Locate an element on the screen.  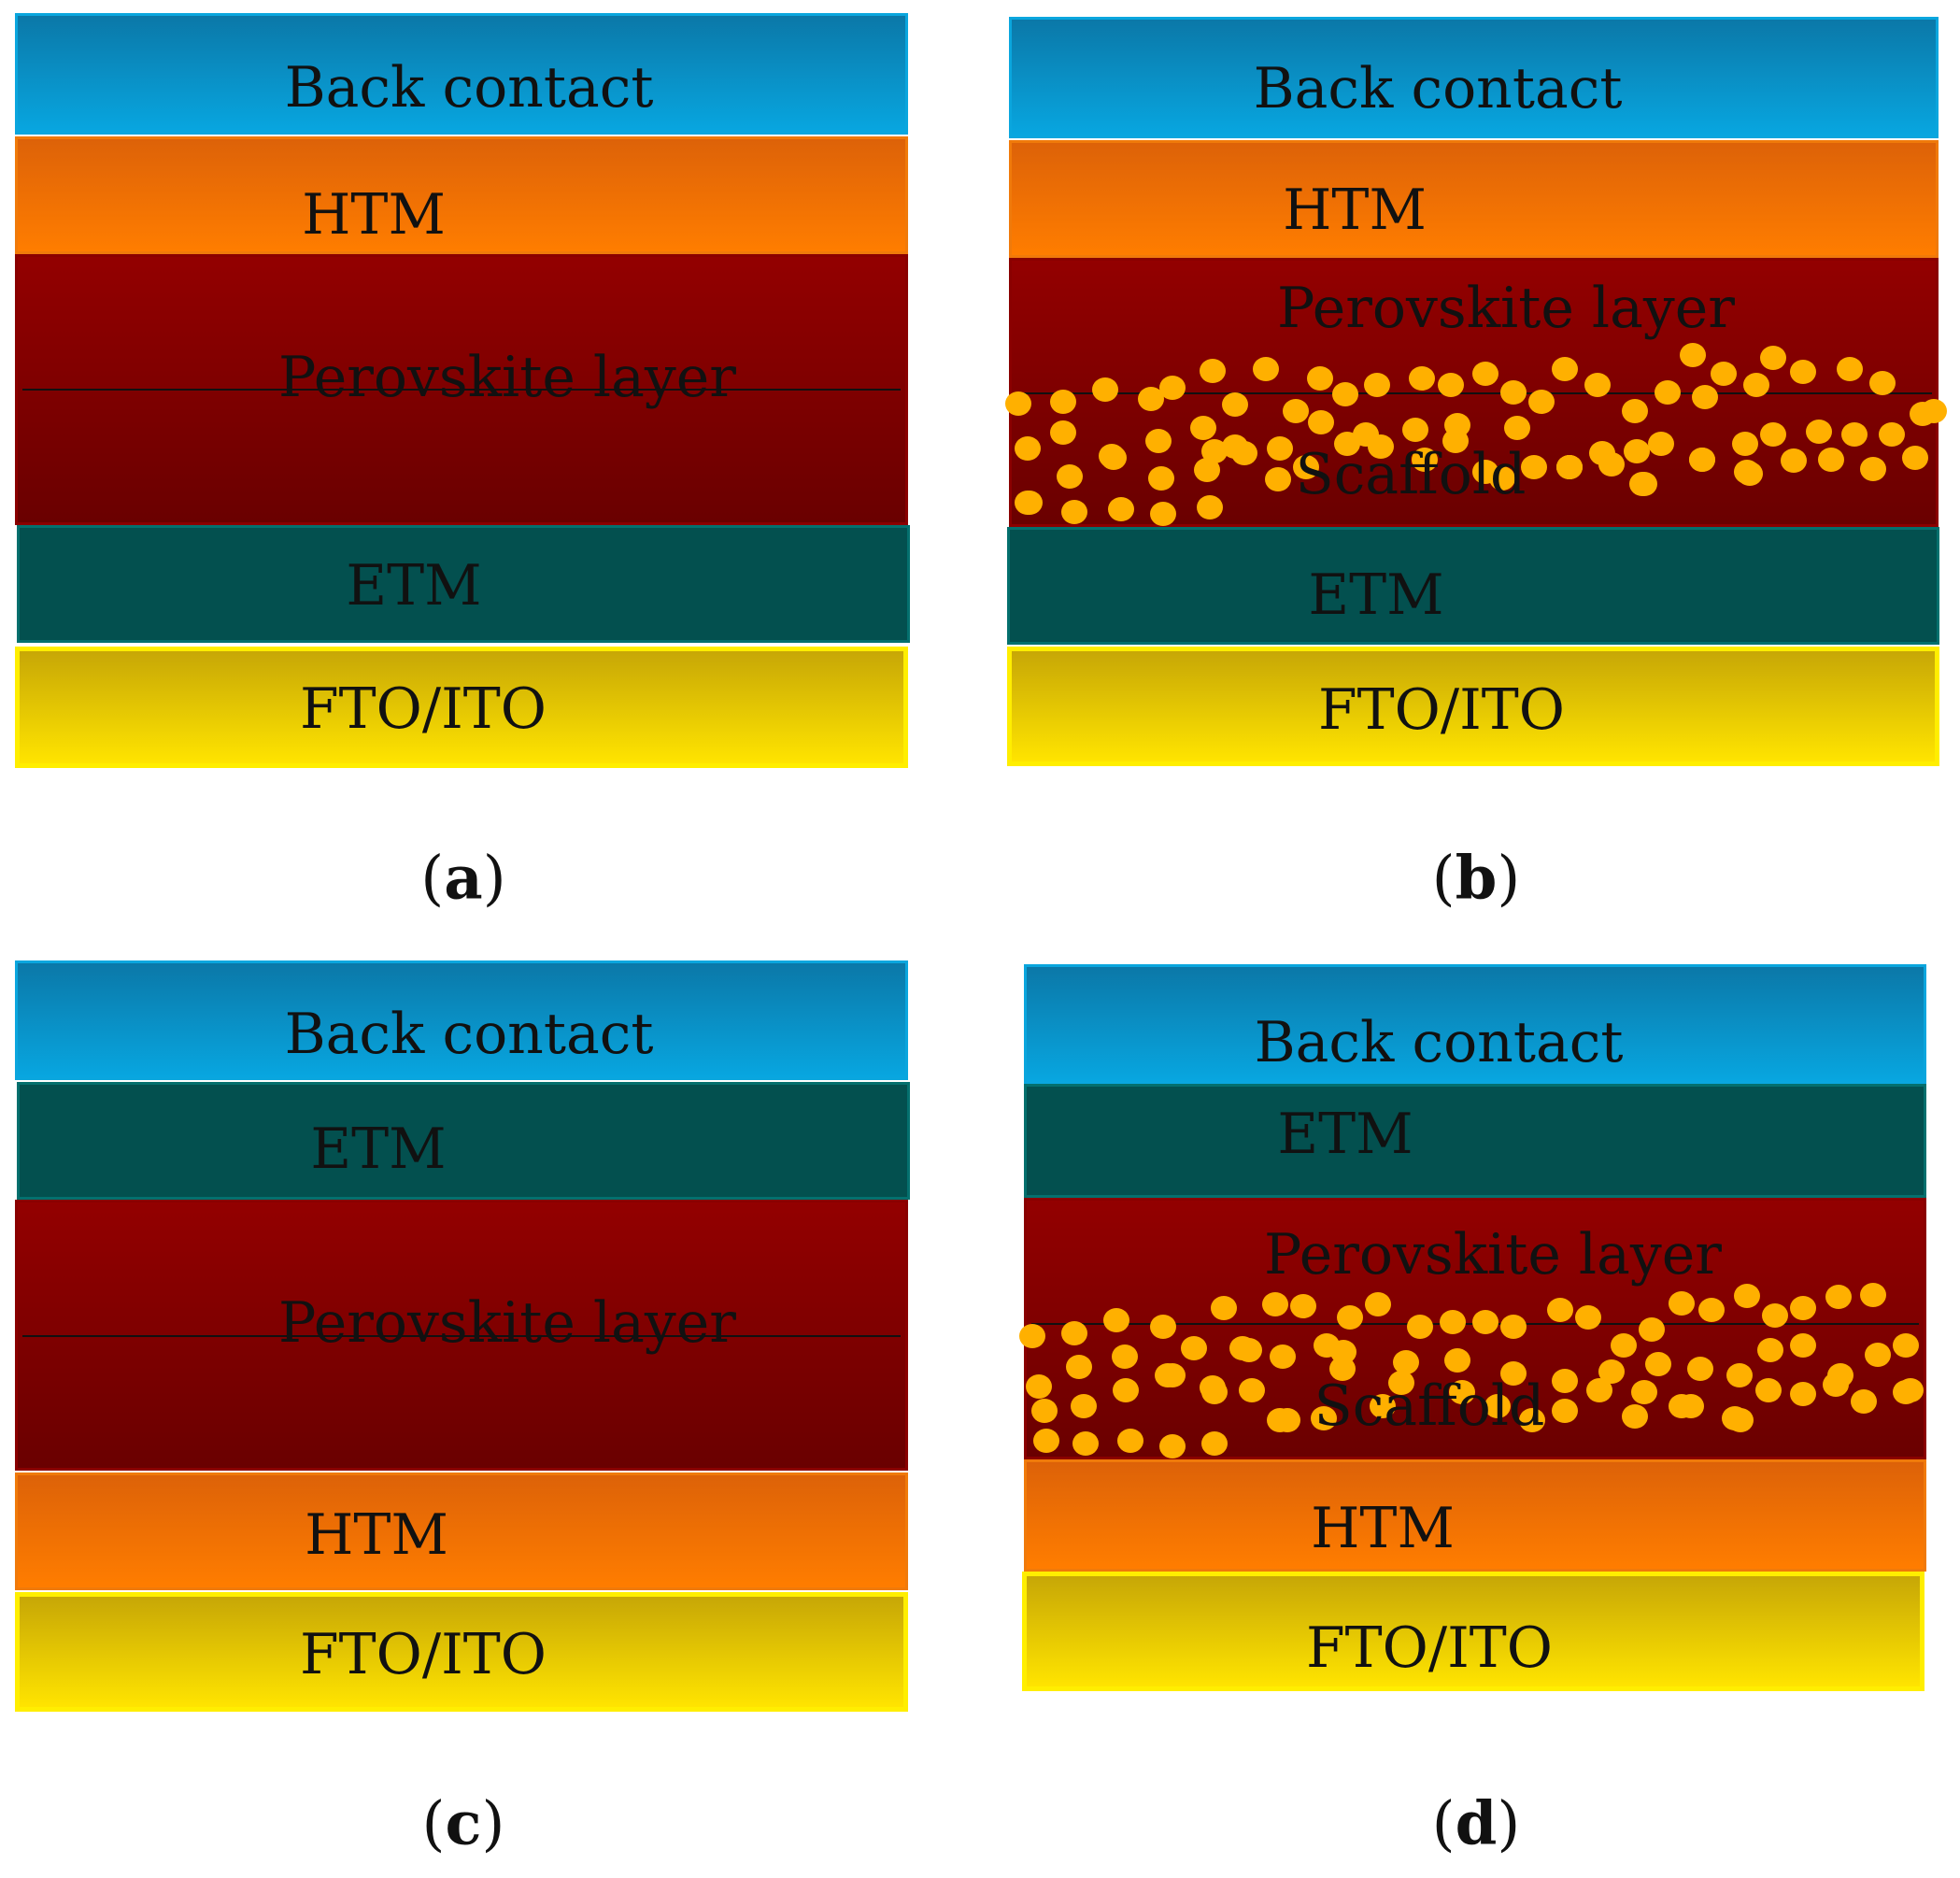
back-contact-layer is located at coordinates (461, 1020).